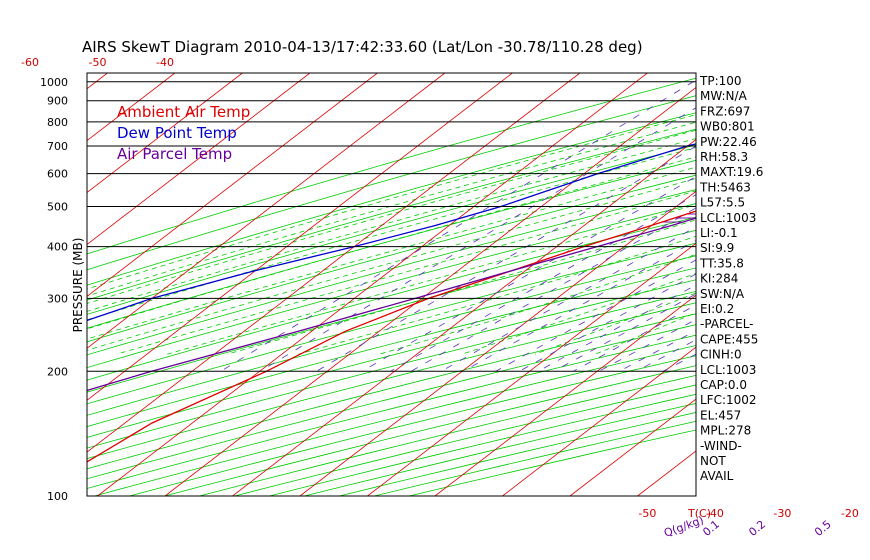 This screenshot has height=560, width=870. I want to click on index-item: EI:0.2, so click(717, 309).